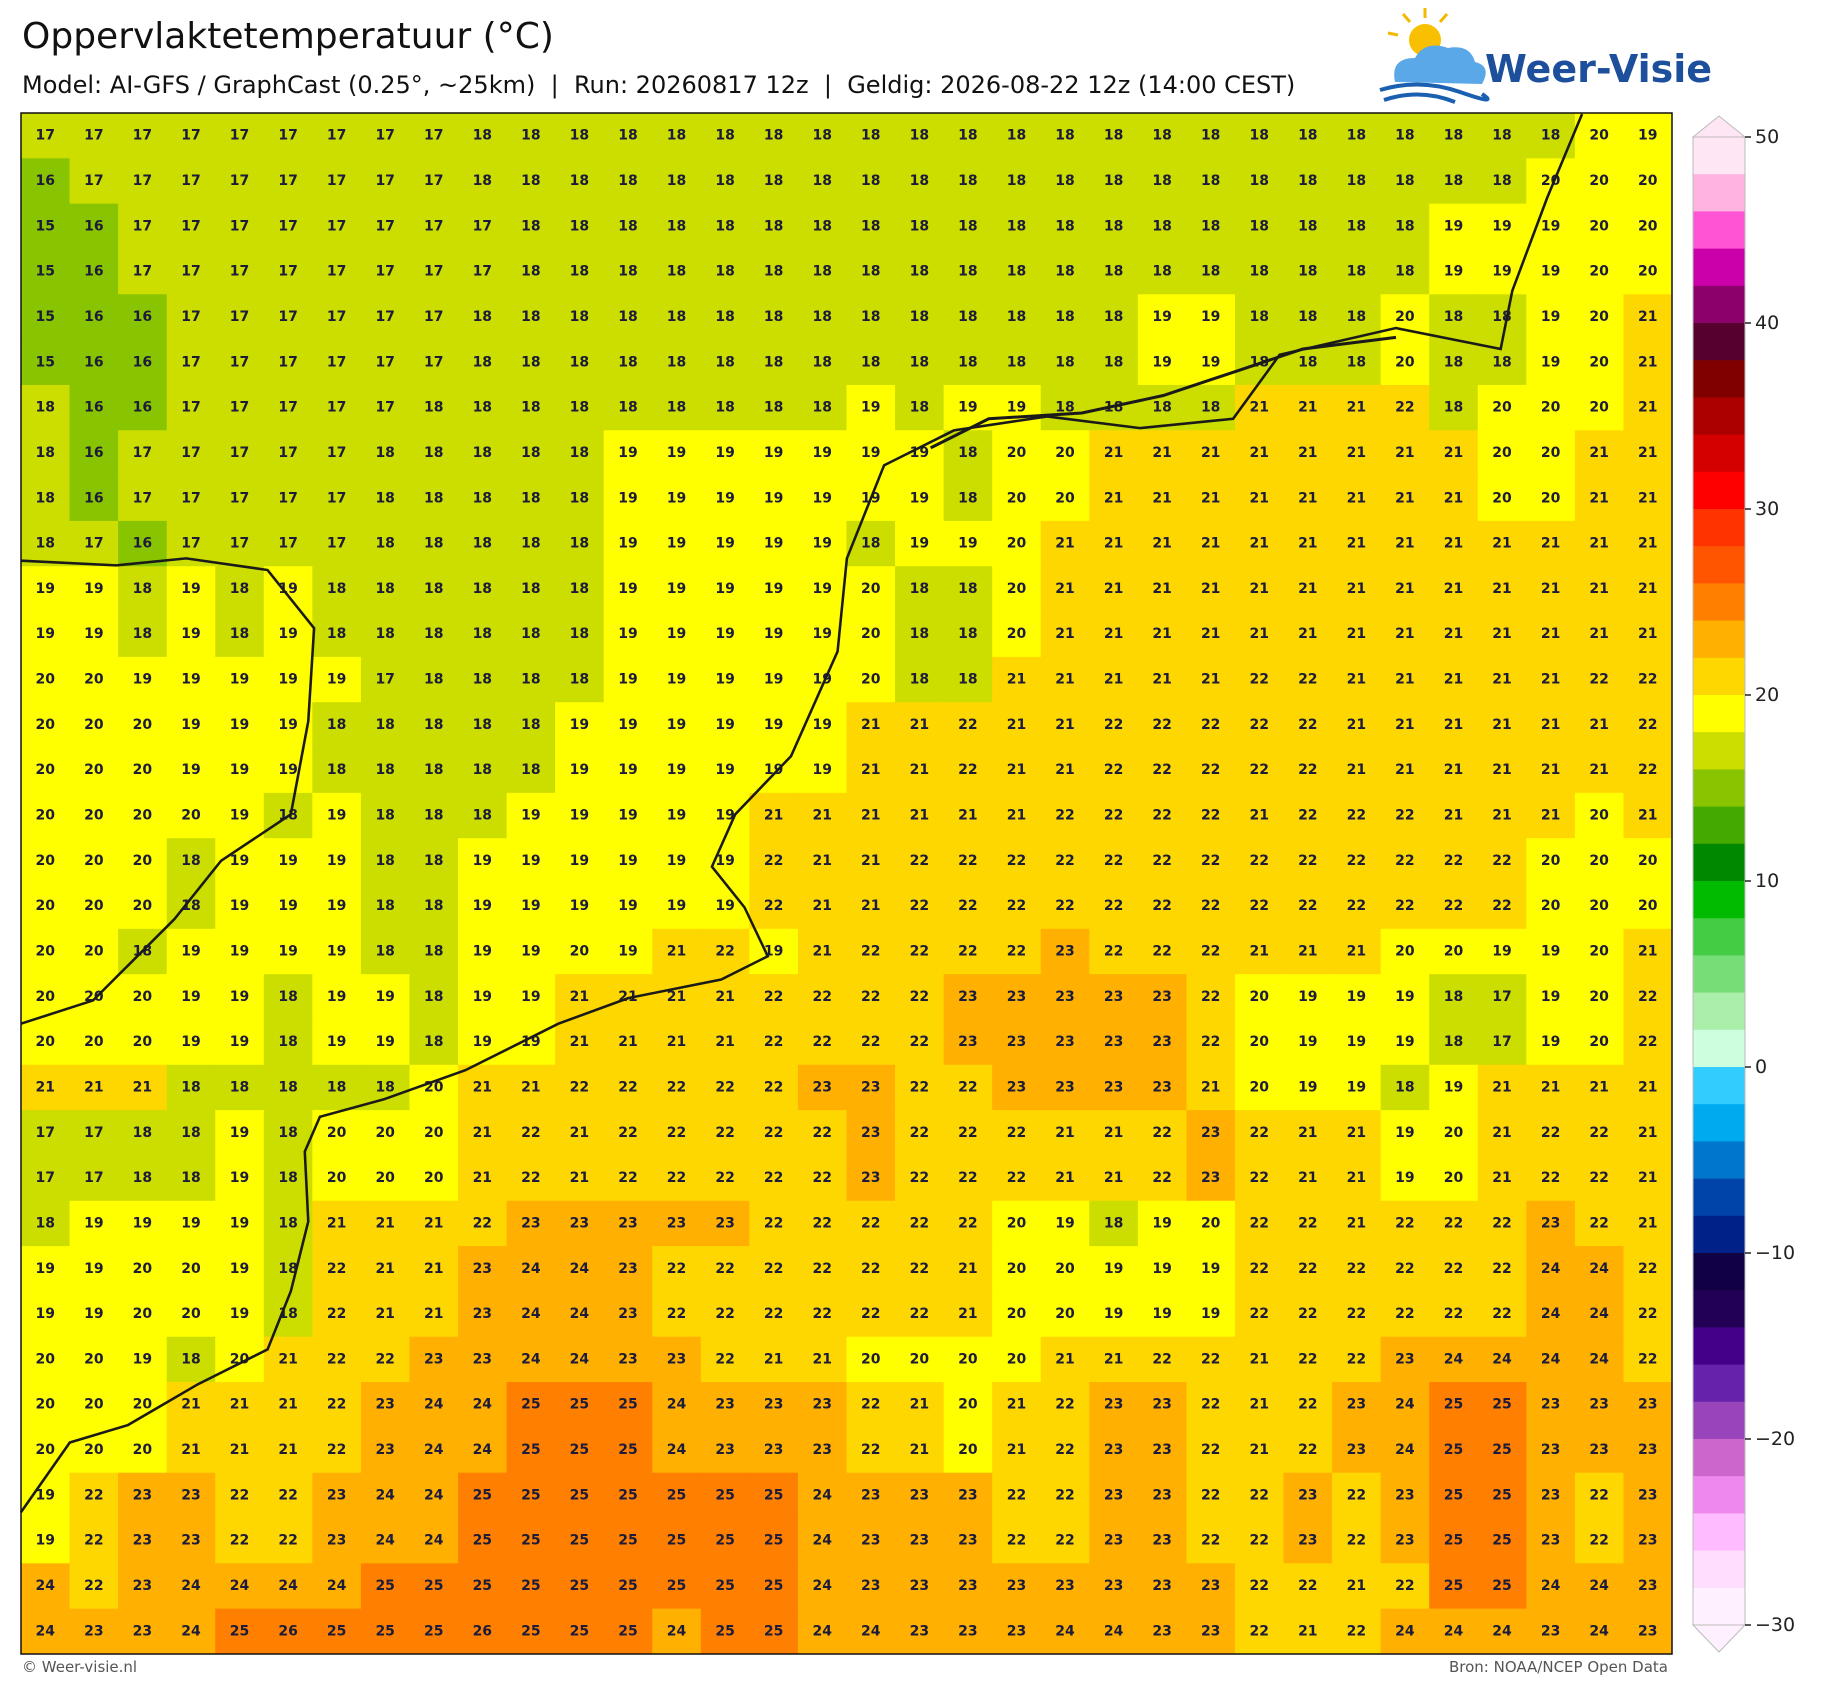 This screenshot has width=1824, height=1681. What do you see at coordinates (1453, 1450) in the screenshot?
I see `temperature-label: 25` at bounding box center [1453, 1450].